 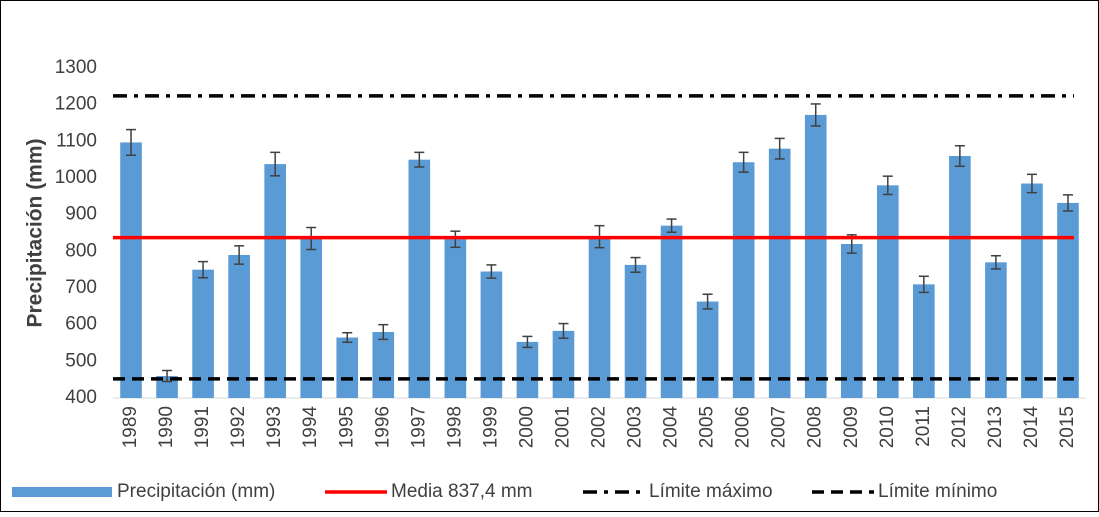 I want to click on y-tick-label: 1000, so click(x=76, y=177).